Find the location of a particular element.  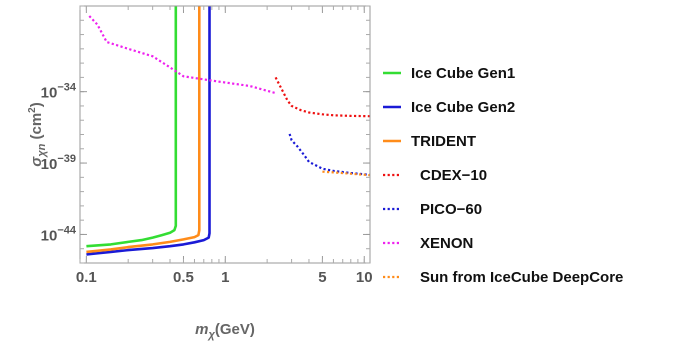

x-tick-label: 0.5 is located at coordinates (183, 277).